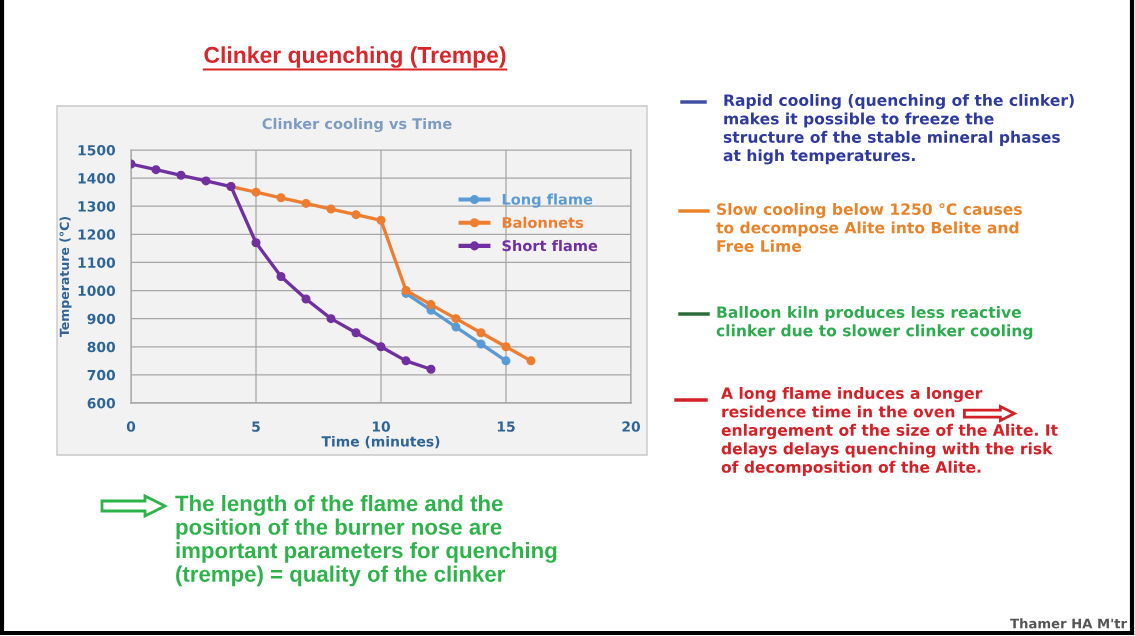 This screenshot has height=636, width=1135. Describe the element at coordinates (97, 178) in the screenshot. I see `y-tick-label: 1400` at that location.